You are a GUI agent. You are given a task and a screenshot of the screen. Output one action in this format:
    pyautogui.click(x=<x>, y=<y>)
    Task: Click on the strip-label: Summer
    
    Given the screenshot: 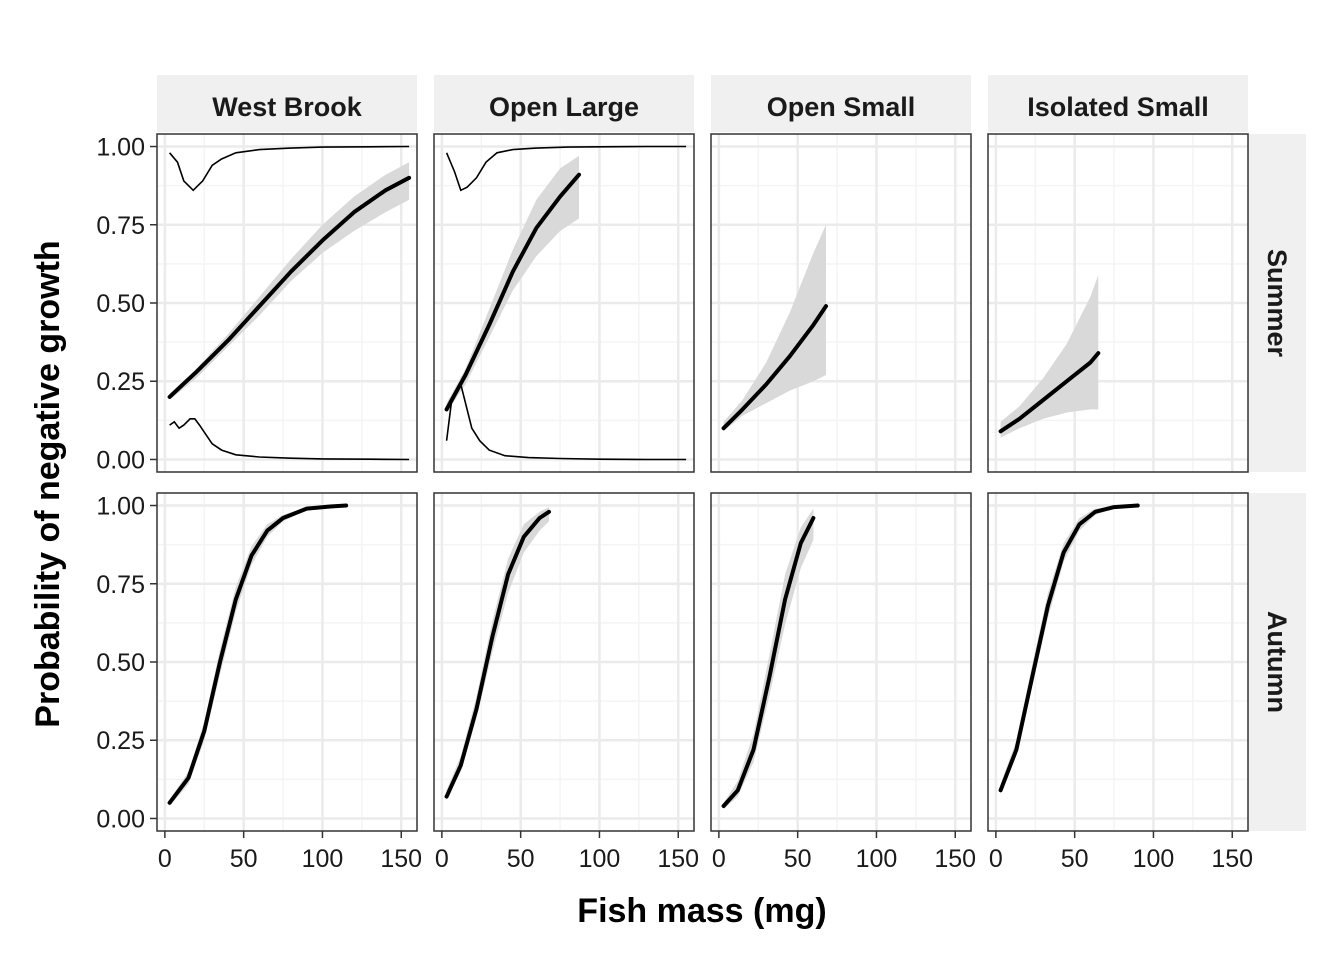 What is the action you would take?
    pyautogui.click(x=1277, y=303)
    